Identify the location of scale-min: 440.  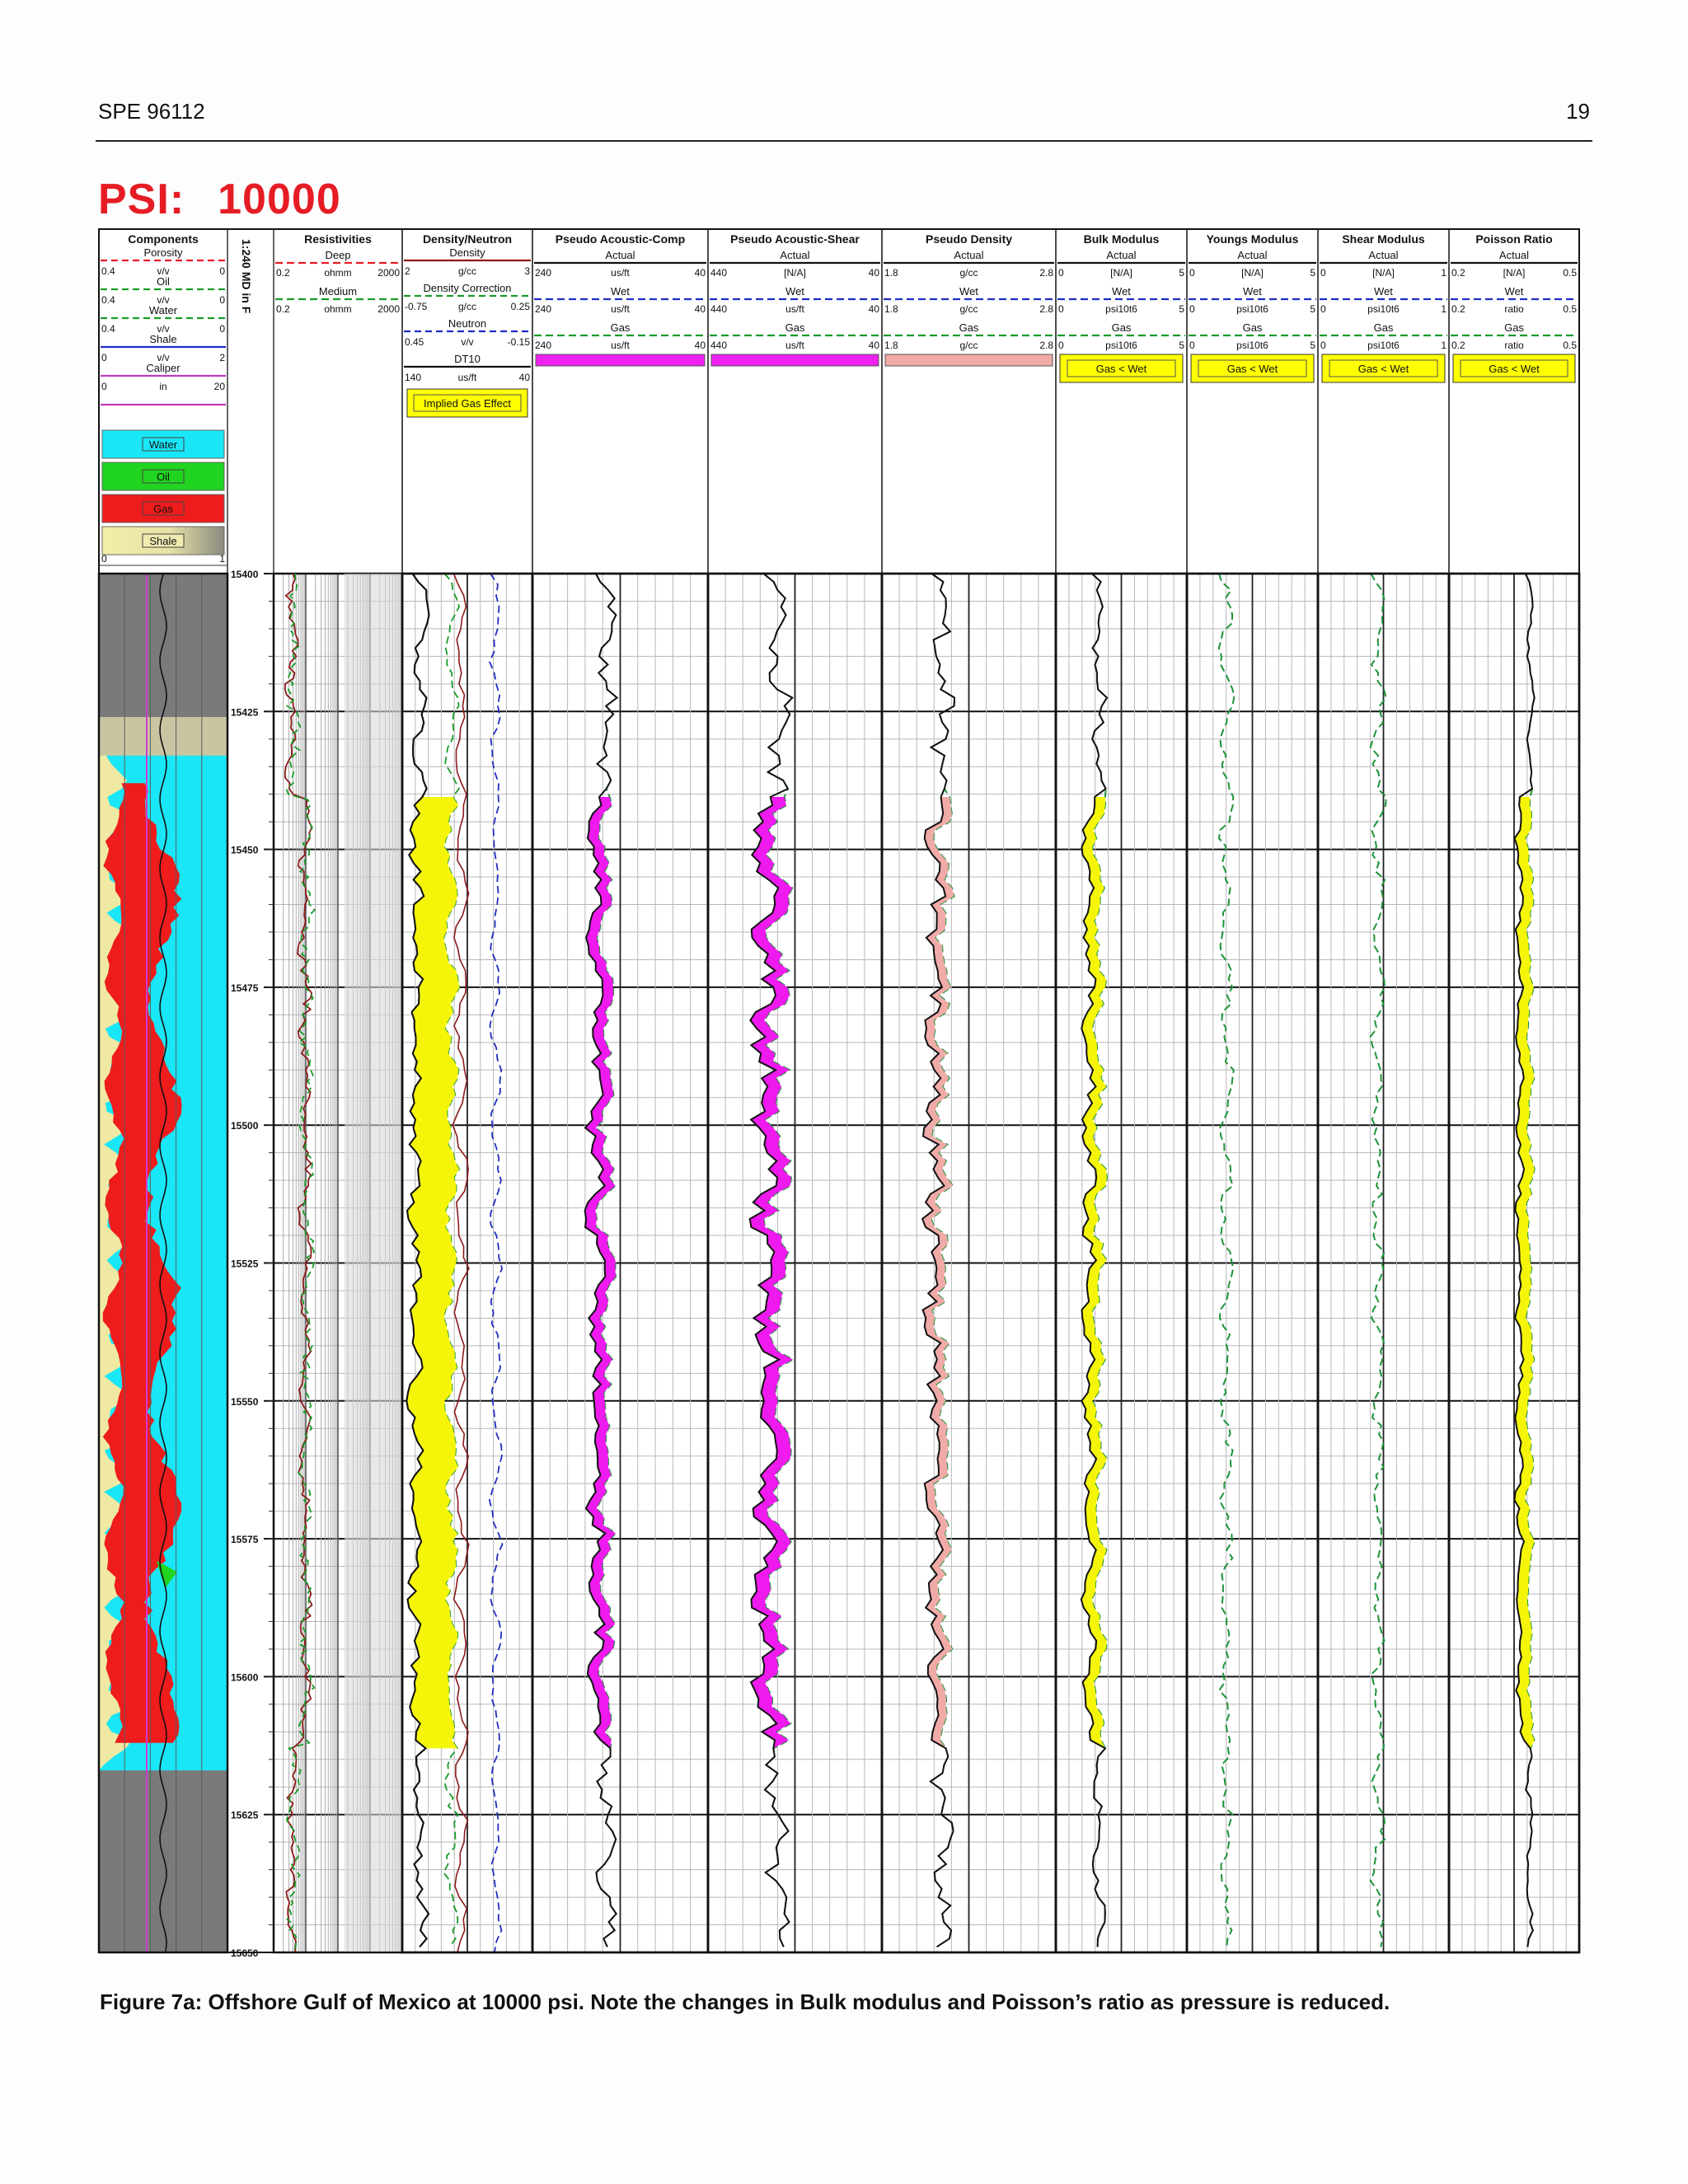
(719, 345).